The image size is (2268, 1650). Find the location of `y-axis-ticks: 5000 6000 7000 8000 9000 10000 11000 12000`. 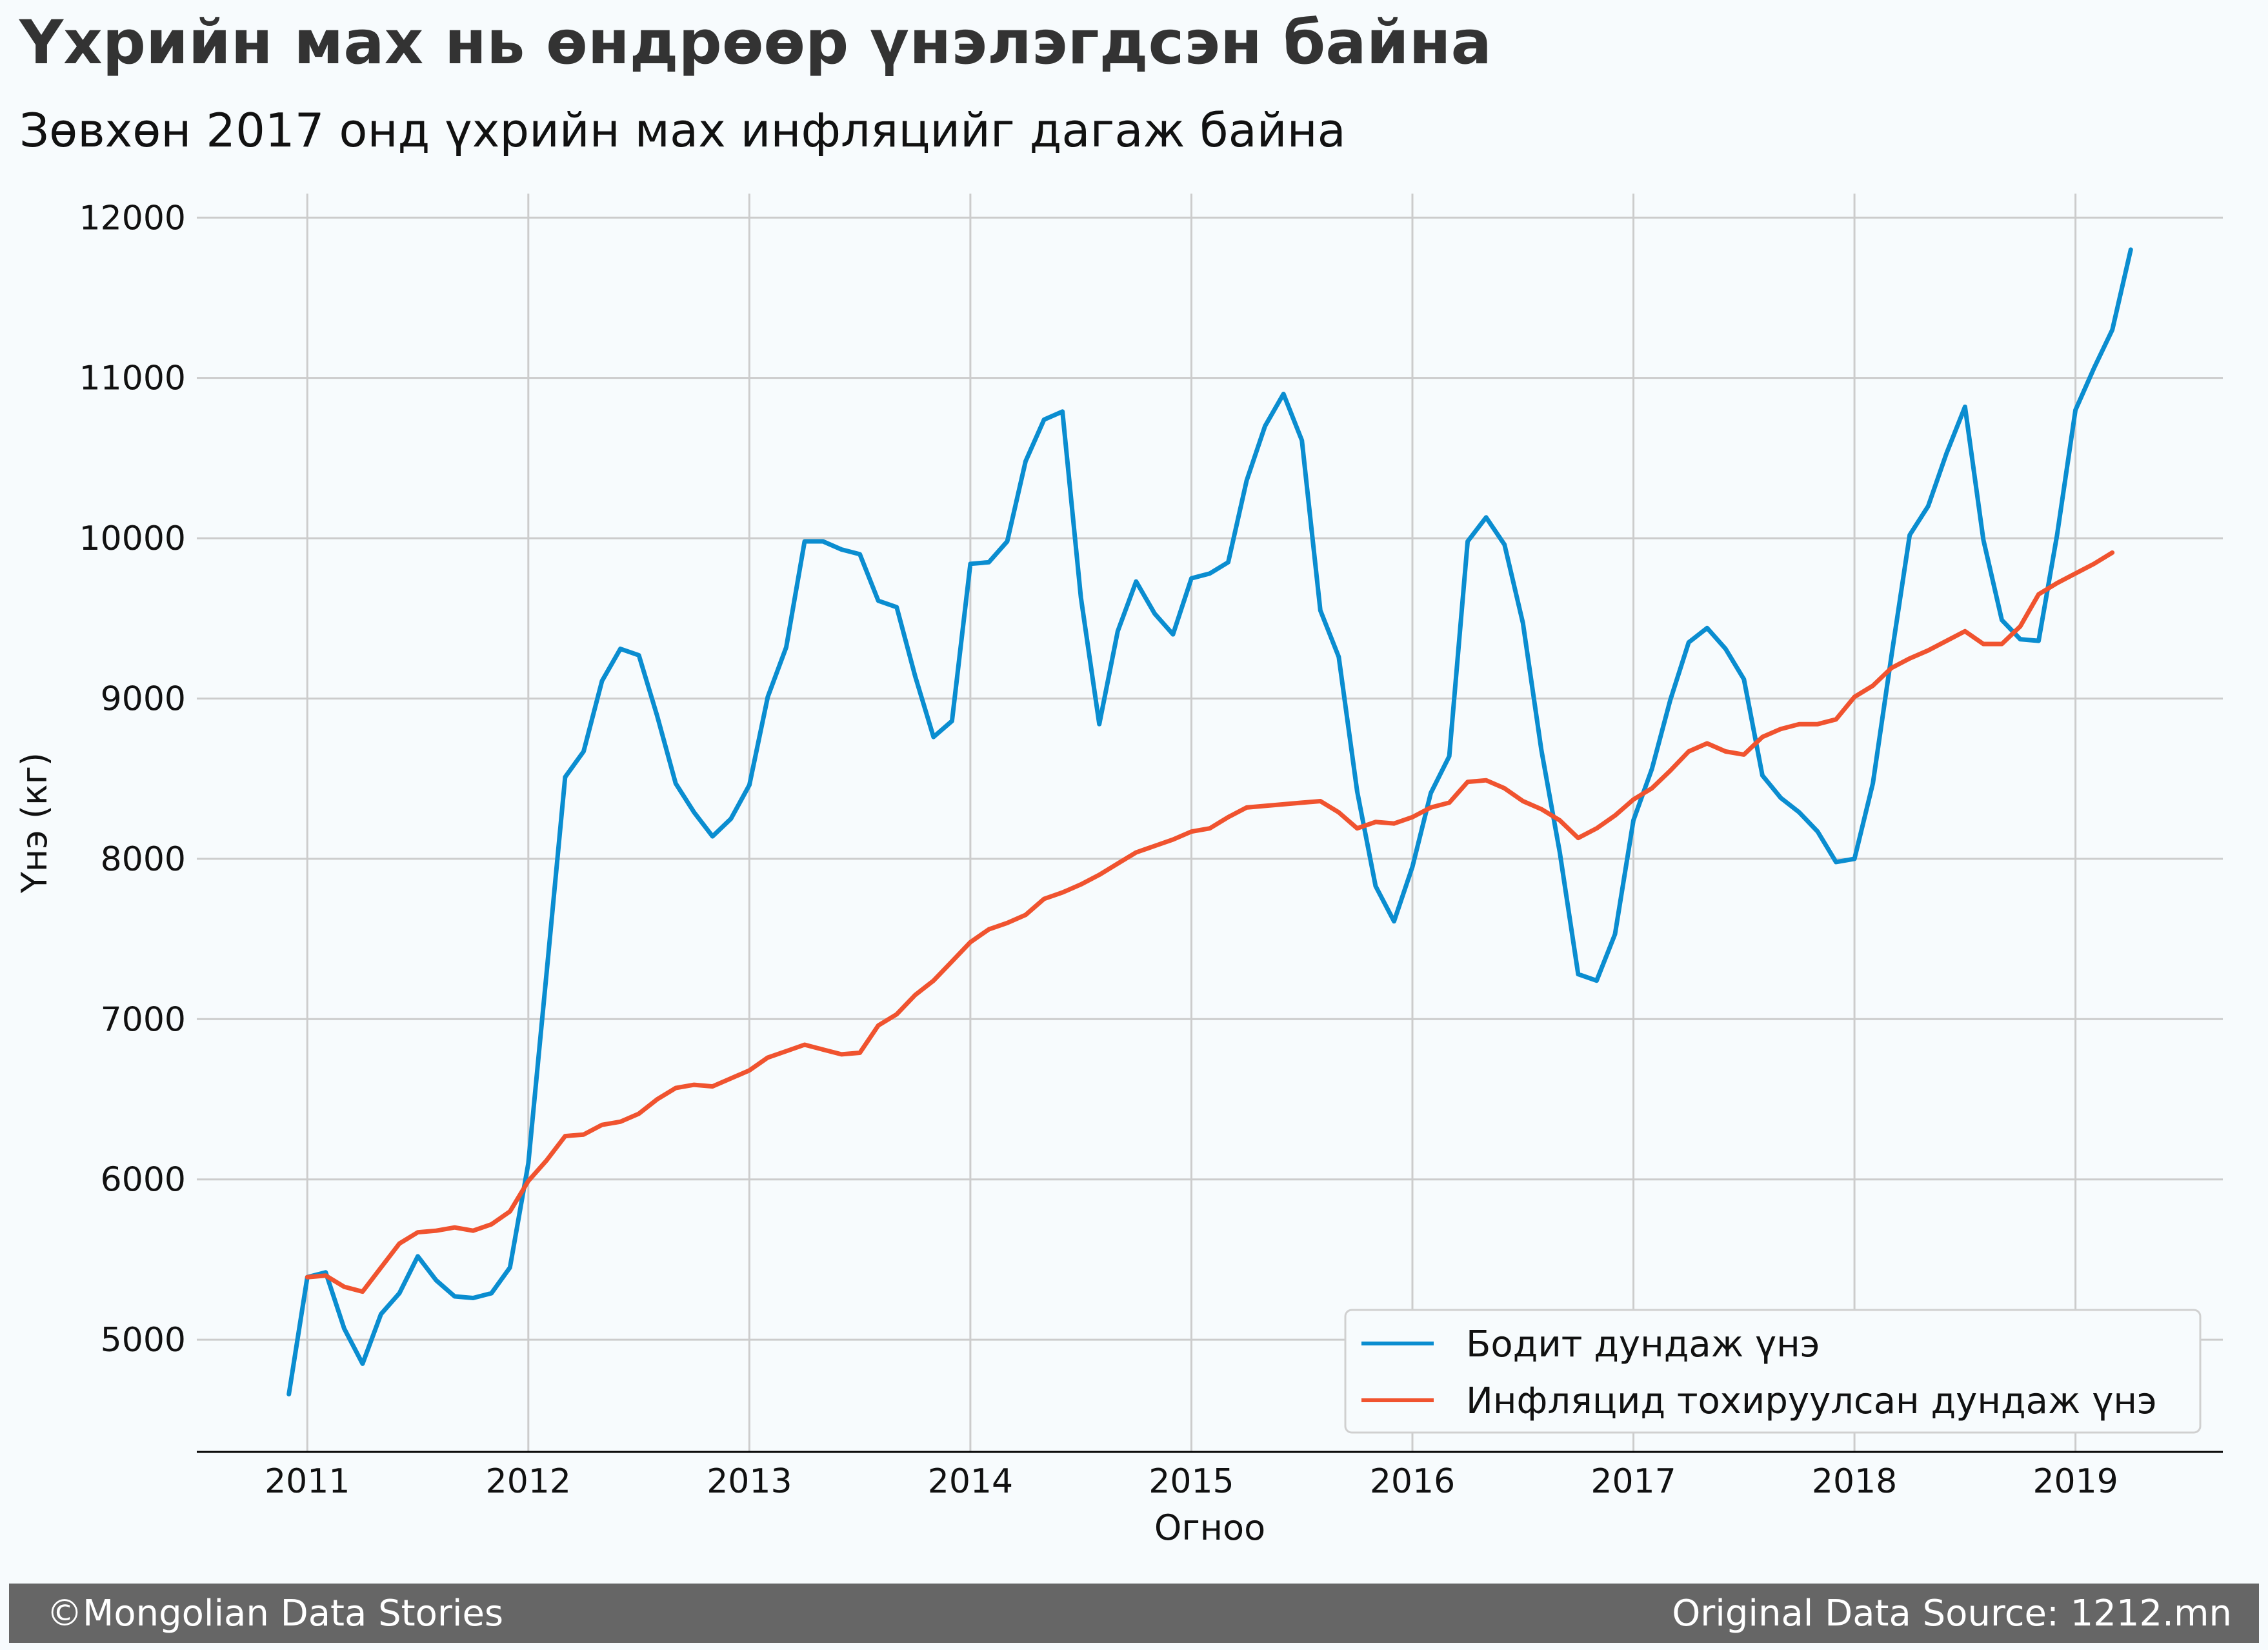

y-axis-ticks: 5000 6000 7000 8000 9000 10000 11000 12000 is located at coordinates (132, 779).